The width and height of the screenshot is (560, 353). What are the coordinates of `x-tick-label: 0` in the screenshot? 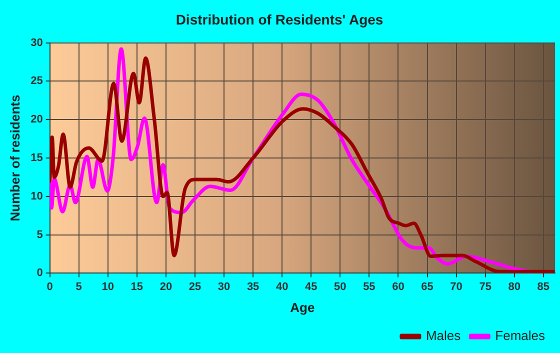 It's located at (49, 286).